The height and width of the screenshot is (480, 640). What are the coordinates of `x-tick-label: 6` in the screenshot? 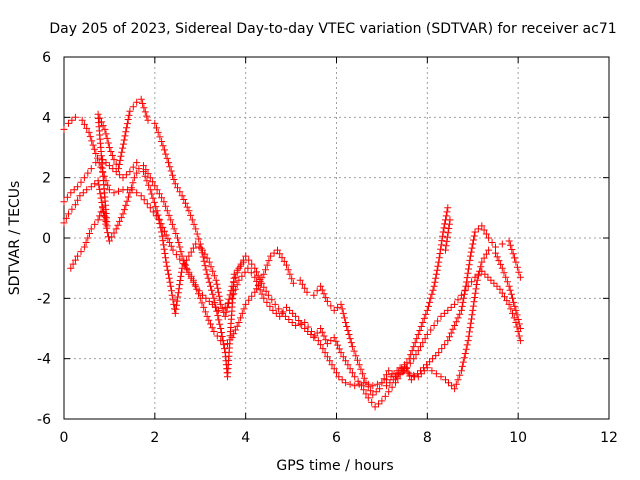 It's located at (336, 438).